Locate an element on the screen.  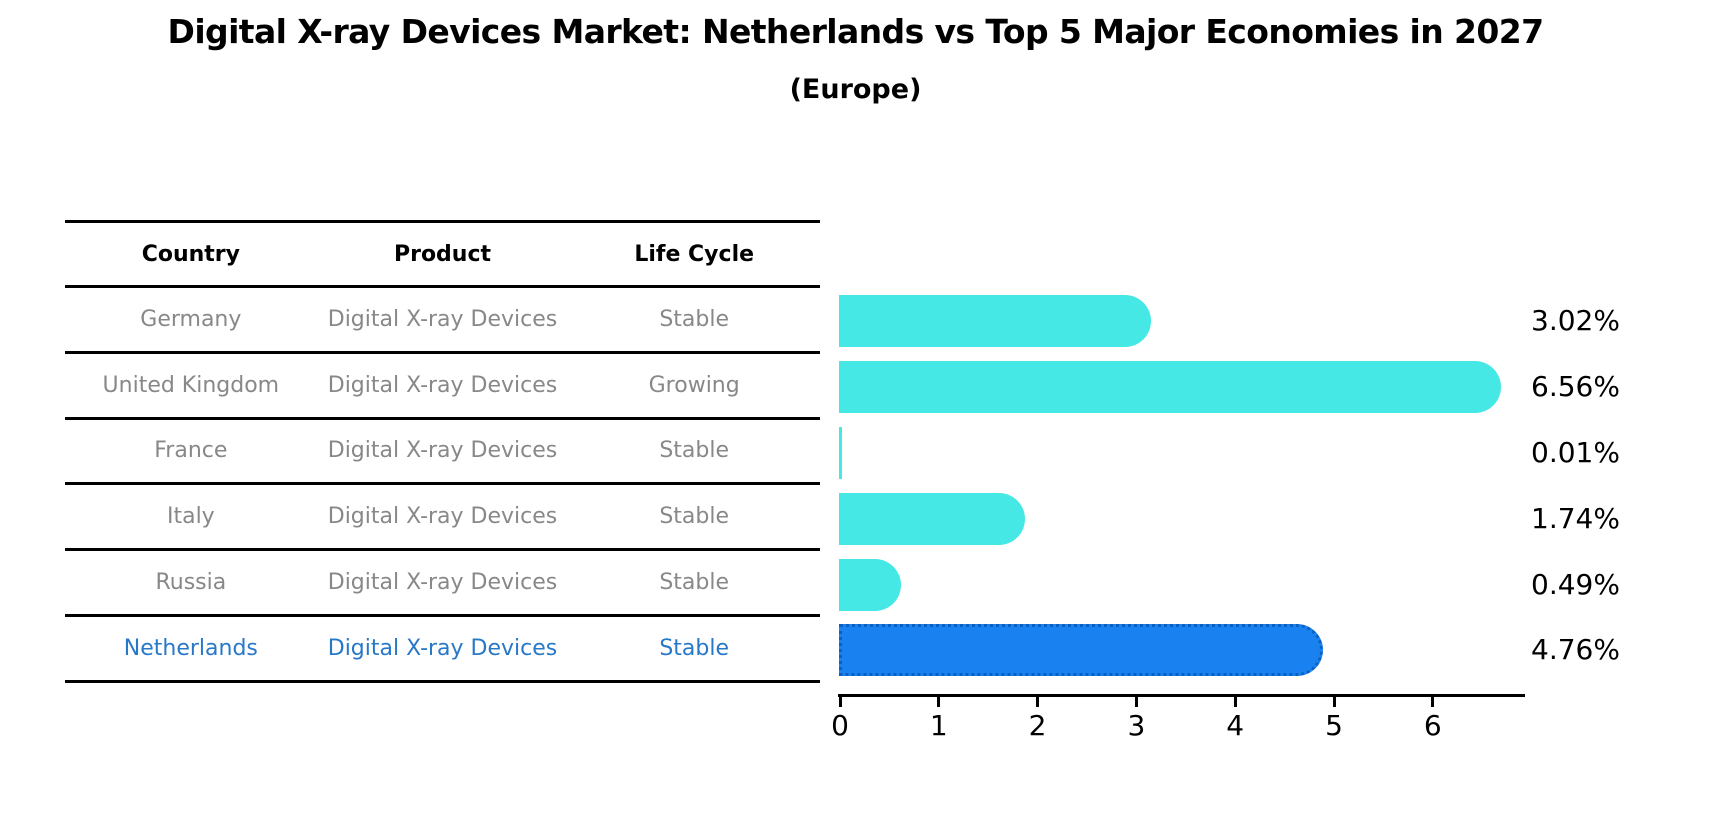
x-axis-tick-label-3: 3 is located at coordinates (1136, 725).